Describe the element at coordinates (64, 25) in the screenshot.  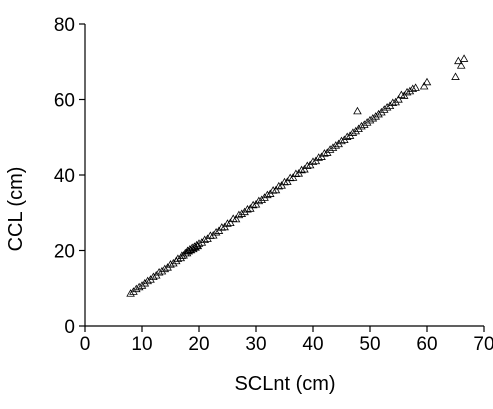
I see `y-tick-label: 80` at that location.